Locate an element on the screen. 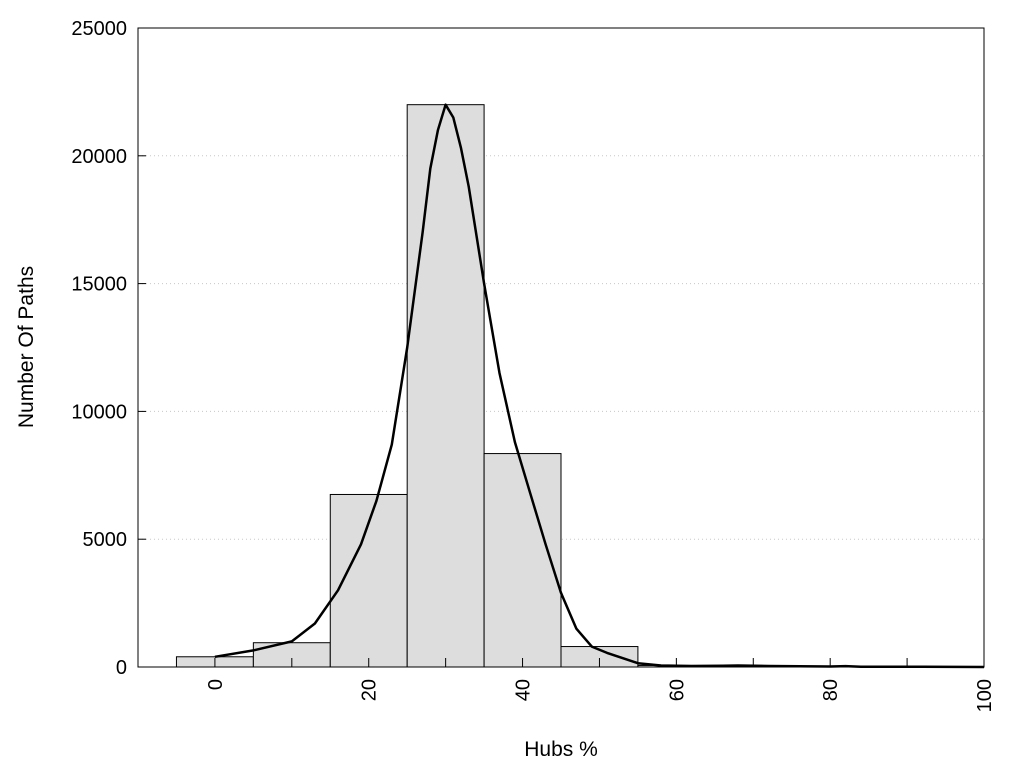  y-axis-label: Number Of Paths is located at coordinates (26, 347).